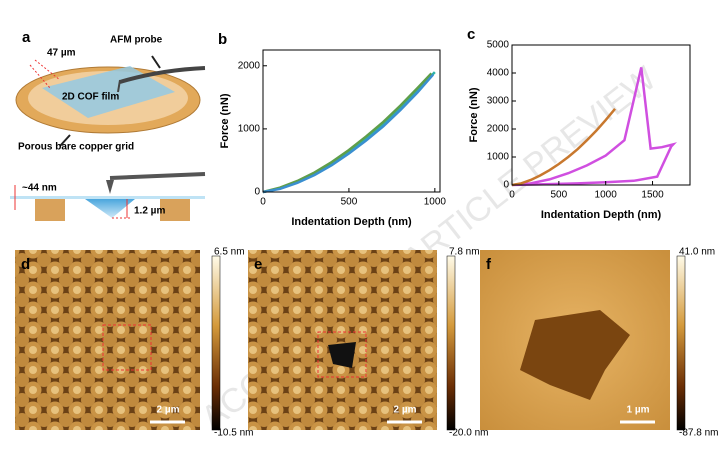 The image size is (722, 463). Describe the element at coordinates (76, 147) in the screenshot. I see `grid-label: Porous bare copper grid` at that location.